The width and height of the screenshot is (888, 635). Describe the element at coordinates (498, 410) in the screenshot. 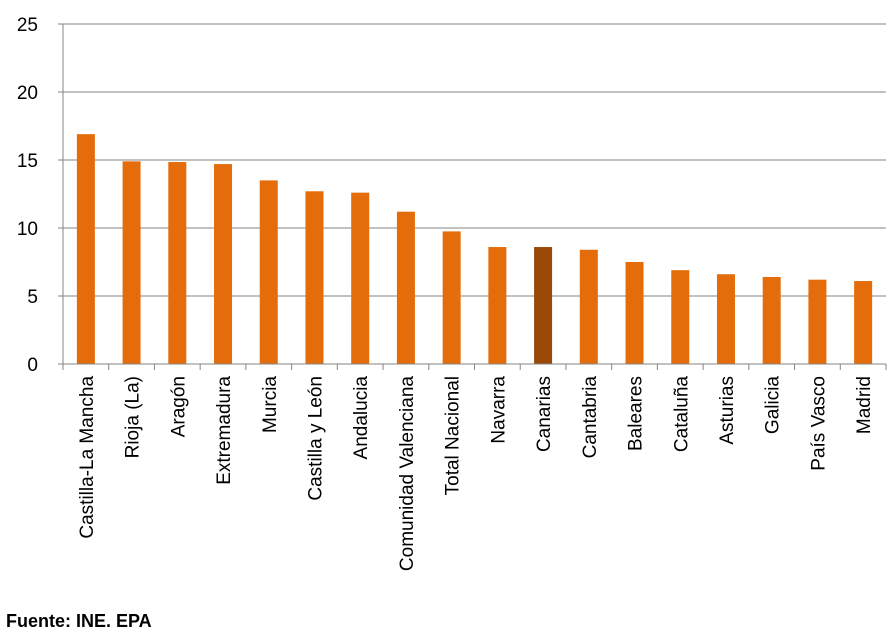

I see `x-tick-label: Navarra` at that location.